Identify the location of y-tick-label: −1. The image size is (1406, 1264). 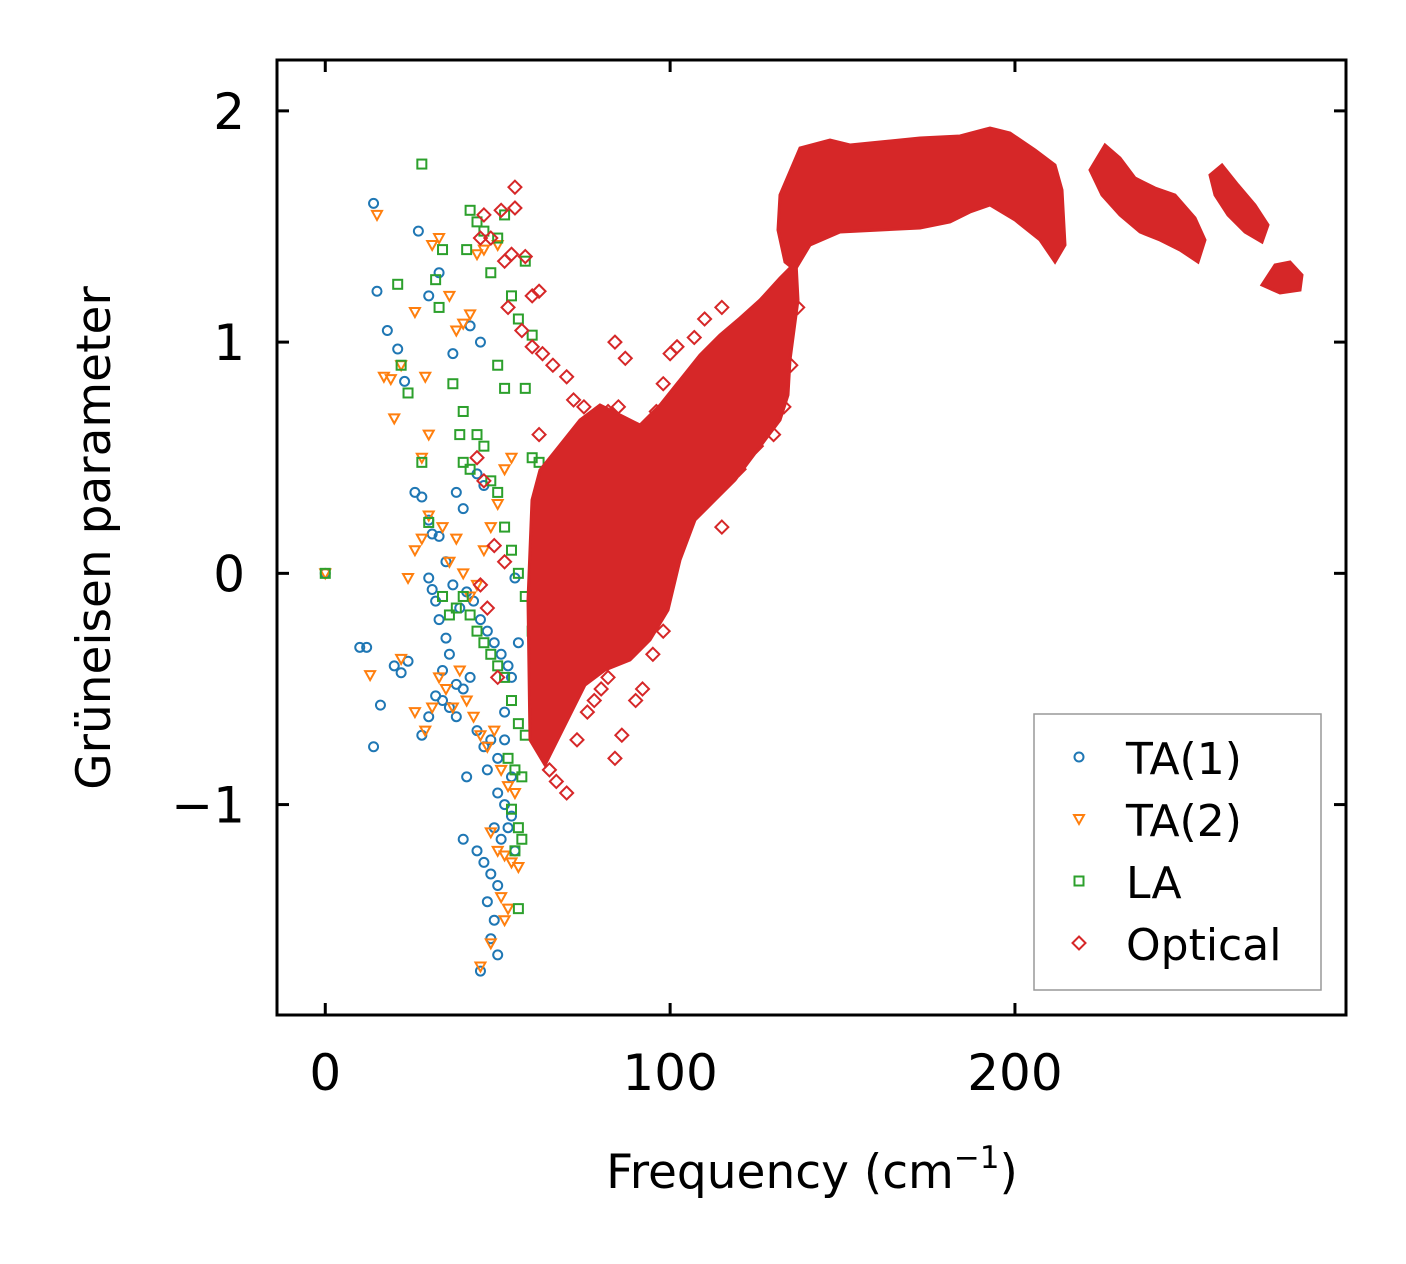
(208, 806).